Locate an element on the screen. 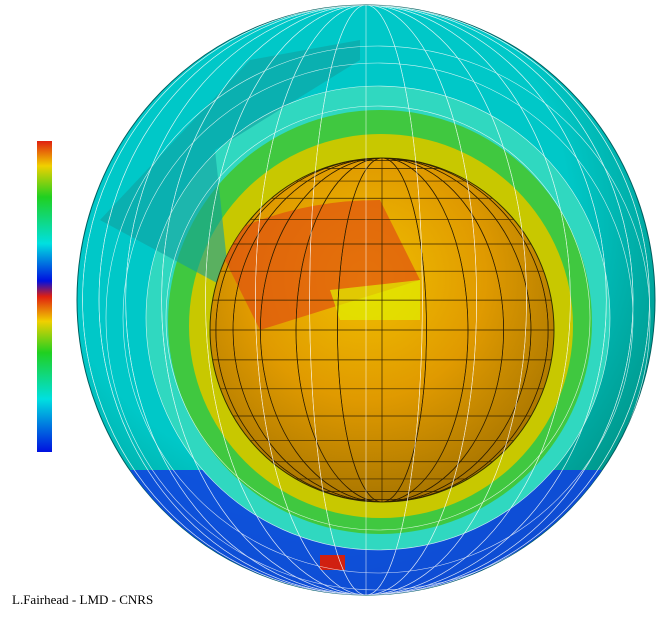 The height and width of the screenshot is (625, 660). warm-region is located at coordinates (317, 265).